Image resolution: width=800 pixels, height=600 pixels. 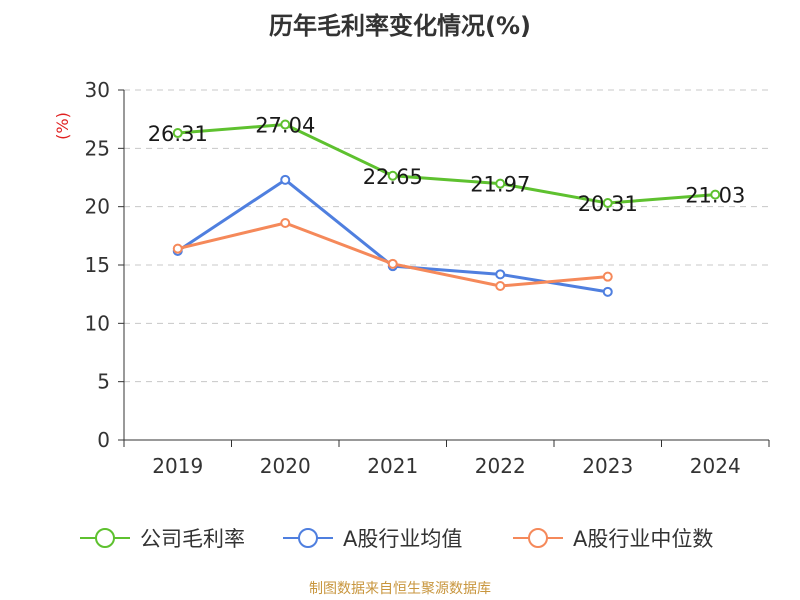 I want to click on legend-label: A股行业均值, so click(x=403, y=539).